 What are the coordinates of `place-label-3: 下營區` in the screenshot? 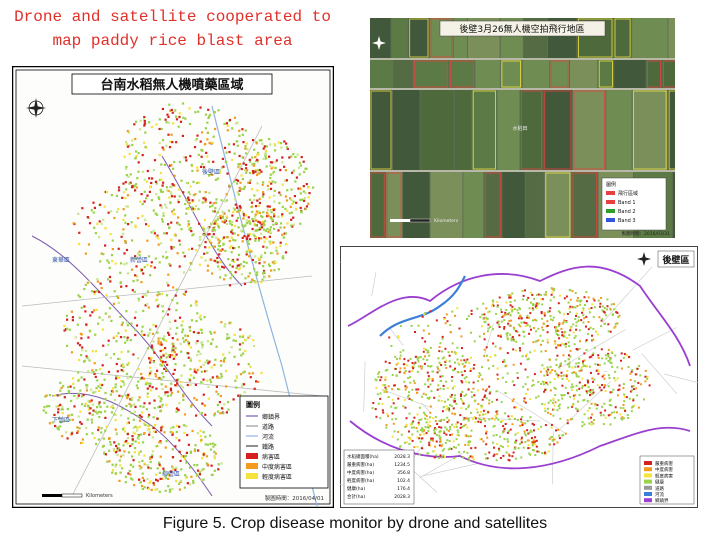 It's located at (61, 420).